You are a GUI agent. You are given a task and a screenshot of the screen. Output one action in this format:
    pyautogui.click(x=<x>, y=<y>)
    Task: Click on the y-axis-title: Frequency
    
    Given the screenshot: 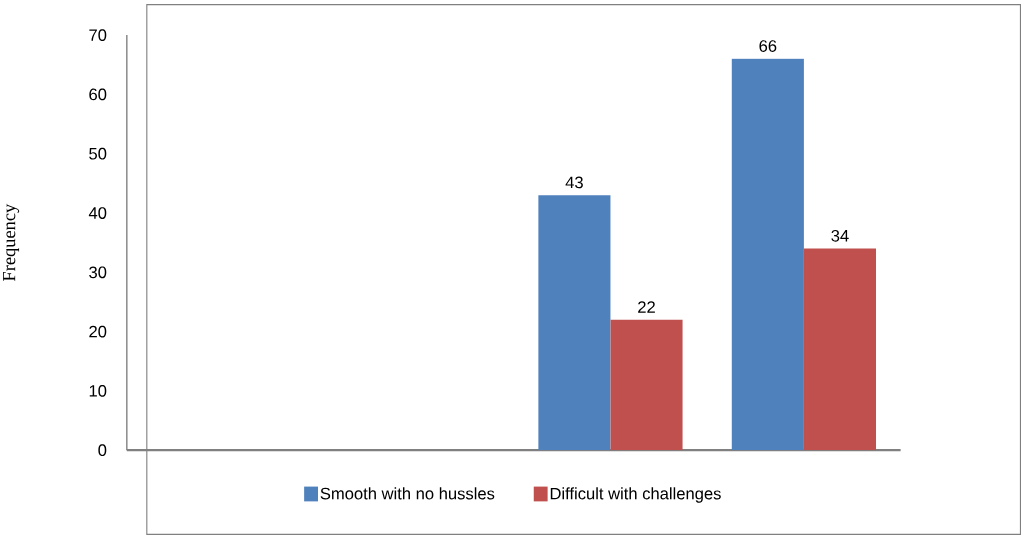 What is the action you would take?
    pyautogui.click(x=11, y=242)
    